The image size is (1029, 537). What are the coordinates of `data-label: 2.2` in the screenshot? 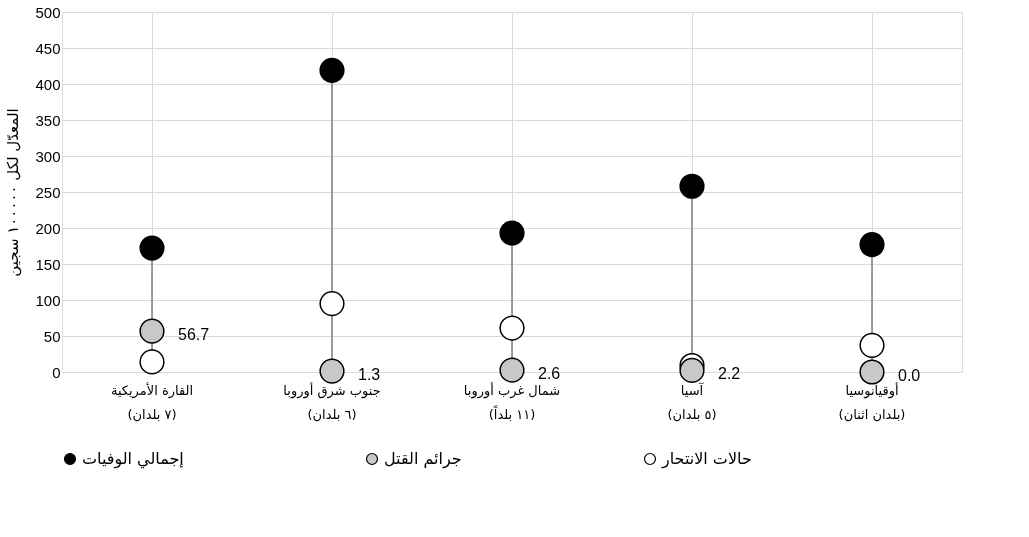 It's located at (729, 374).